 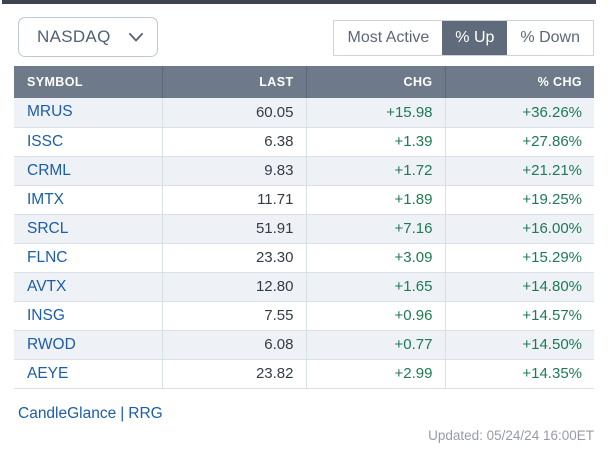 What do you see at coordinates (67, 413) in the screenshot?
I see `candleglance-link: CandleGlance` at bounding box center [67, 413].